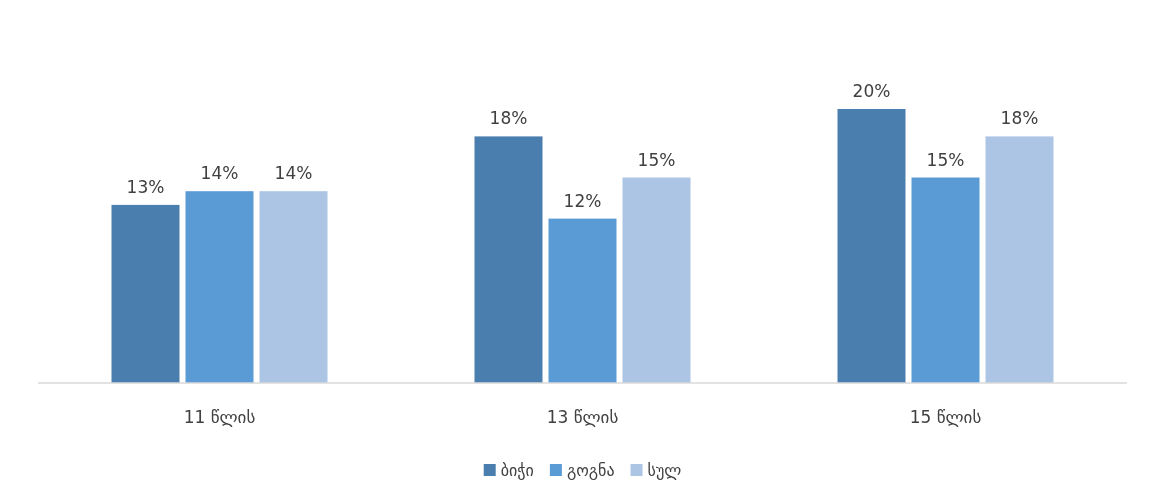 The height and width of the screenshot is (504, 1149). I want to click on legend-label: გოგნა, so click(590, 470).